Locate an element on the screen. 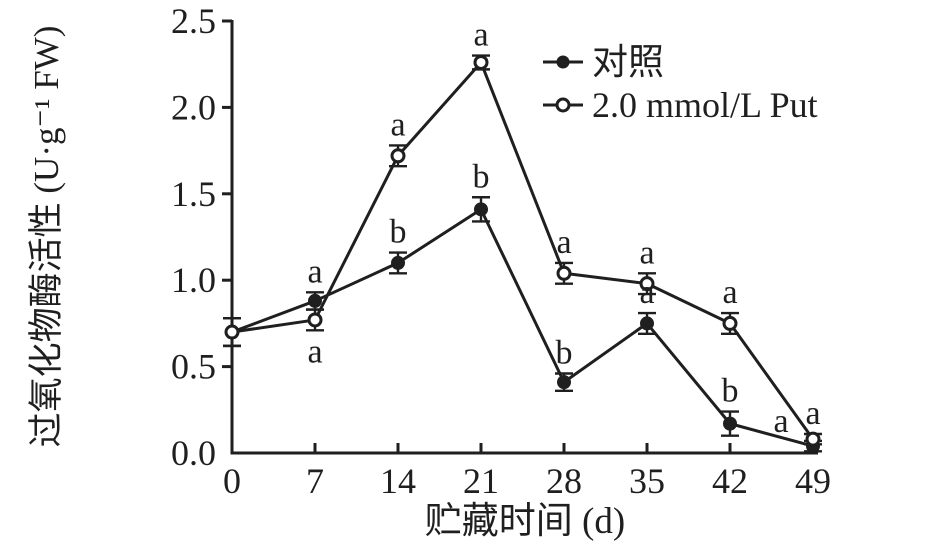  legend-item: 2.0 mmol/L Put is located at coordinates (680, 105).